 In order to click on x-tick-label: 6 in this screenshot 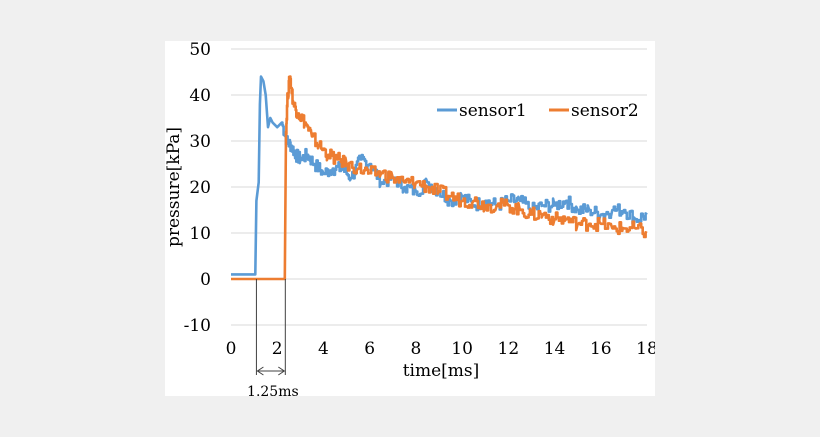, I will do `click(369, 349)`.